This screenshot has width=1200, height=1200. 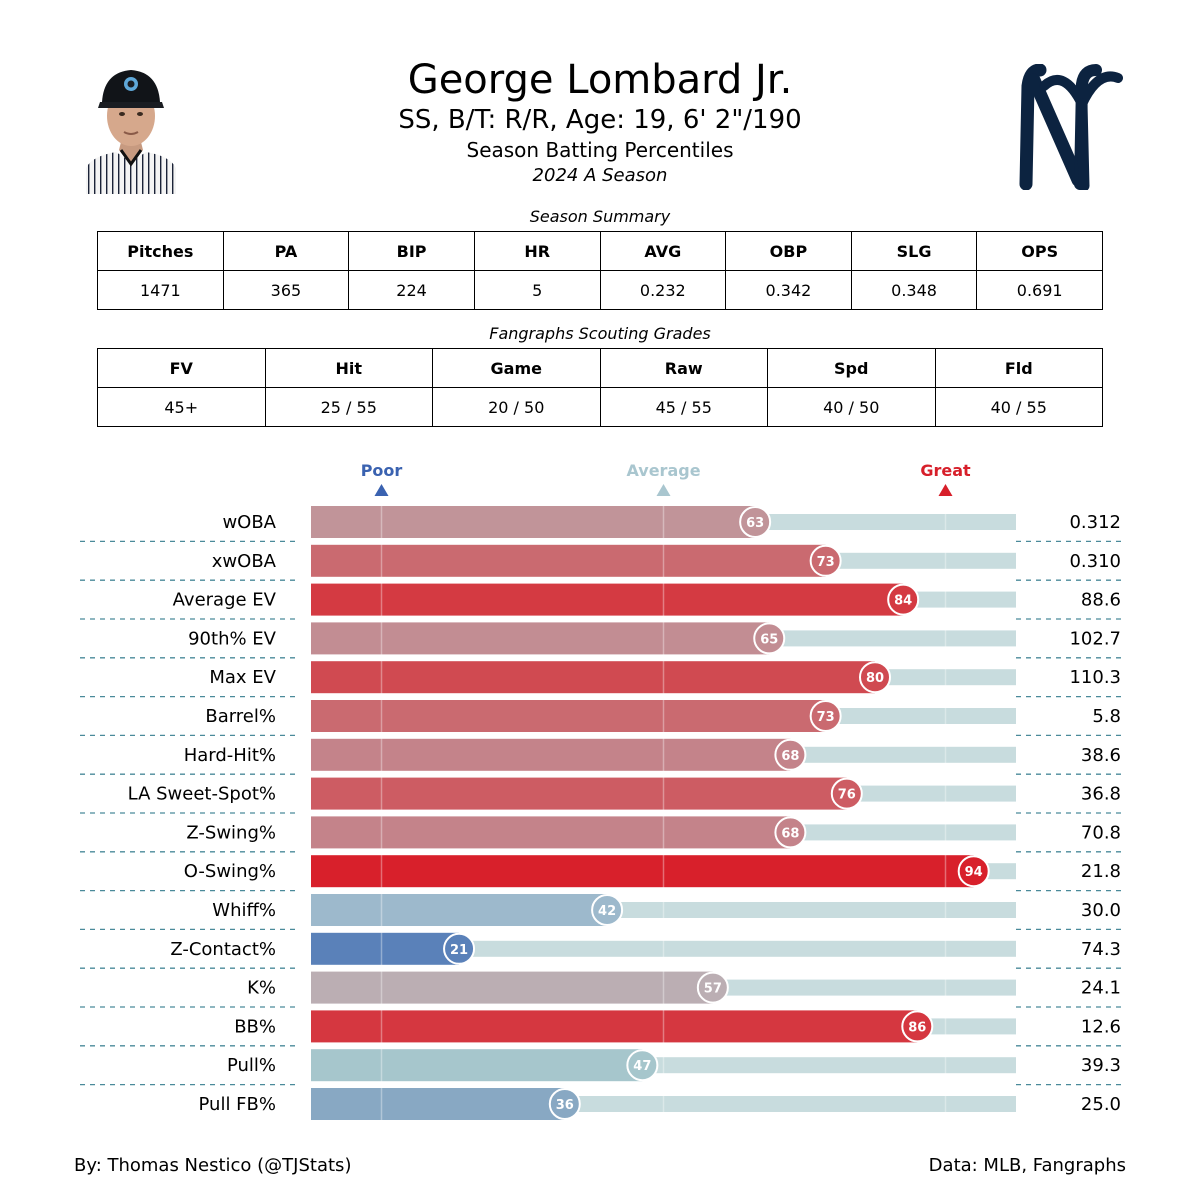 I want to click on reference-marker-label: Average, so click(x=663, y=470).